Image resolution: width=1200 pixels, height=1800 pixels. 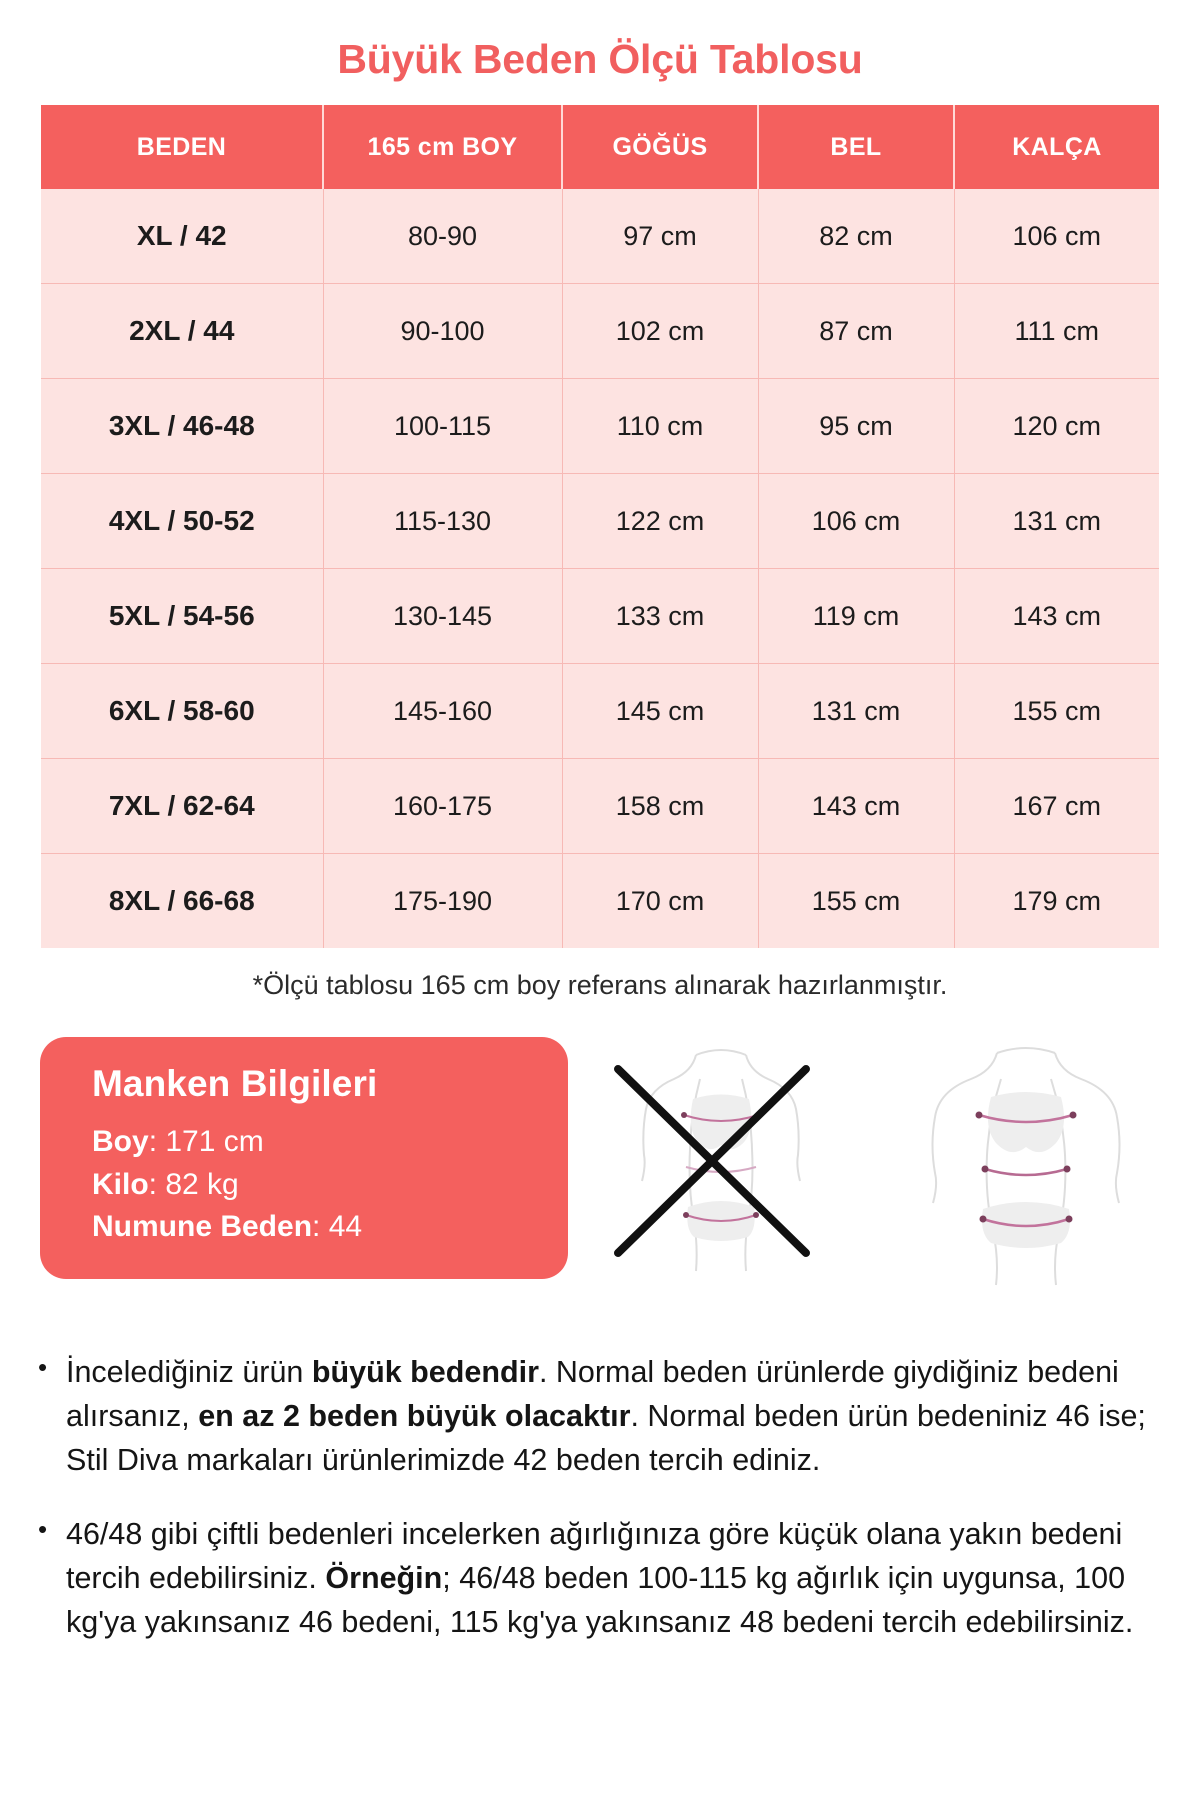 I want to click on size-label-cell: 8XL / 66-68, so click(x=182, y=900).